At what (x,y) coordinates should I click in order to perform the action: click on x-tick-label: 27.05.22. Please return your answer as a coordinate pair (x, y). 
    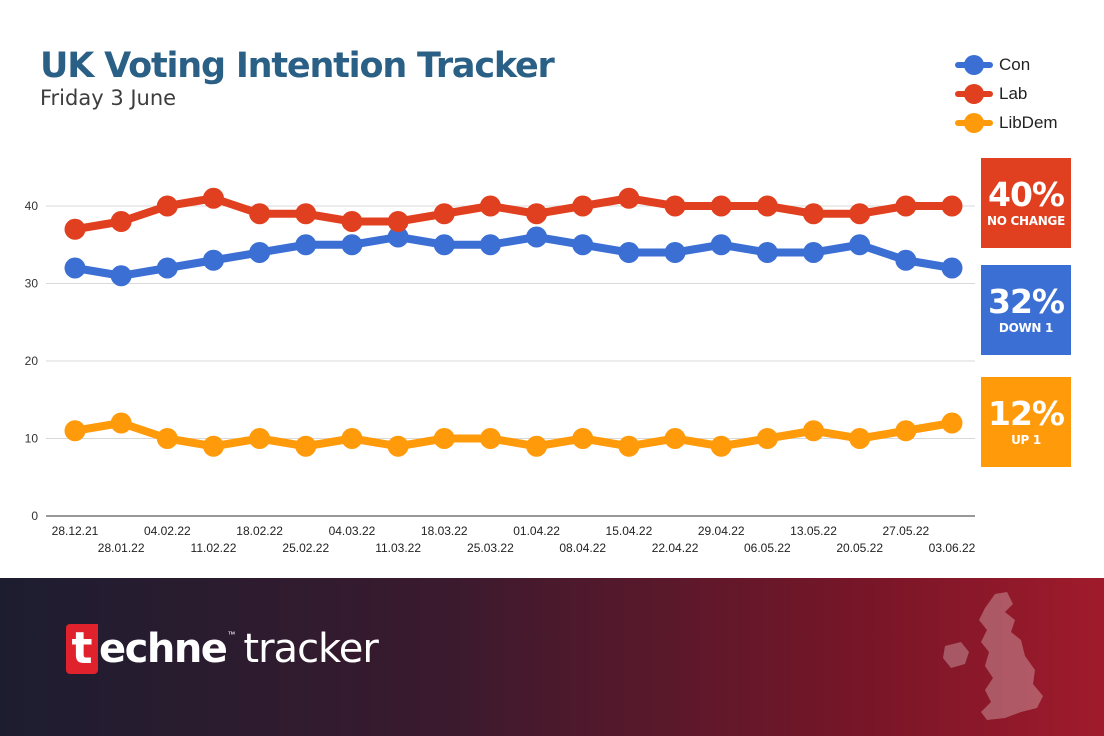
    Looking at the image, I should click on (905, 531).